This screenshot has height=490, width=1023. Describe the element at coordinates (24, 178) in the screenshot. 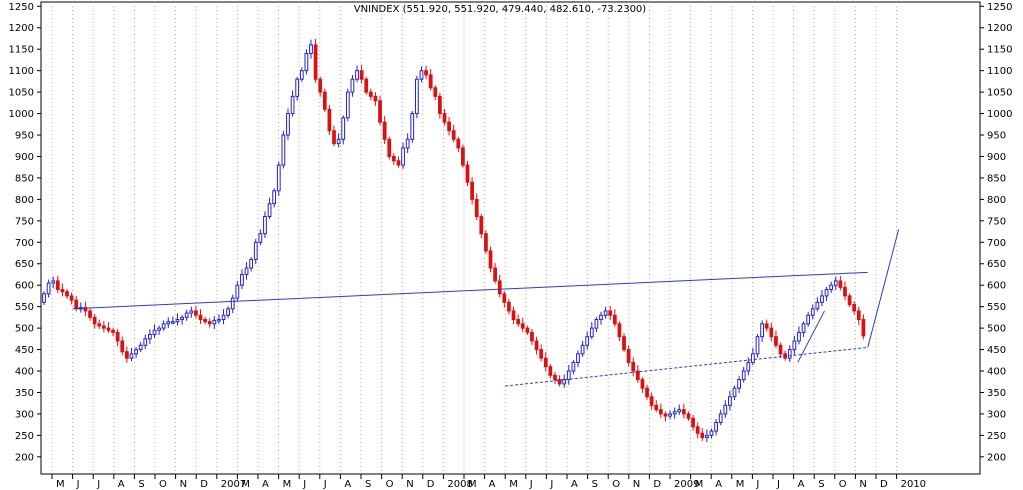

I see `y-tick-label-left: 850` at that location.